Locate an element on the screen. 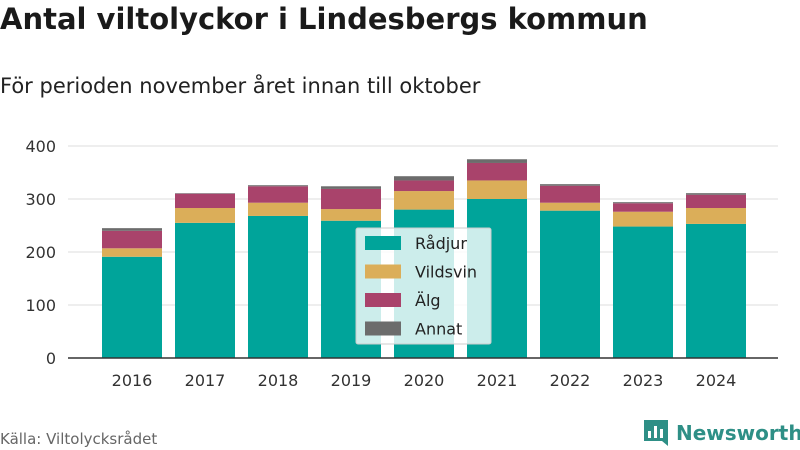 The width and height of the screenshot is (800, 450). bar-2017-vildsvin is located at coordinates (205, 215).